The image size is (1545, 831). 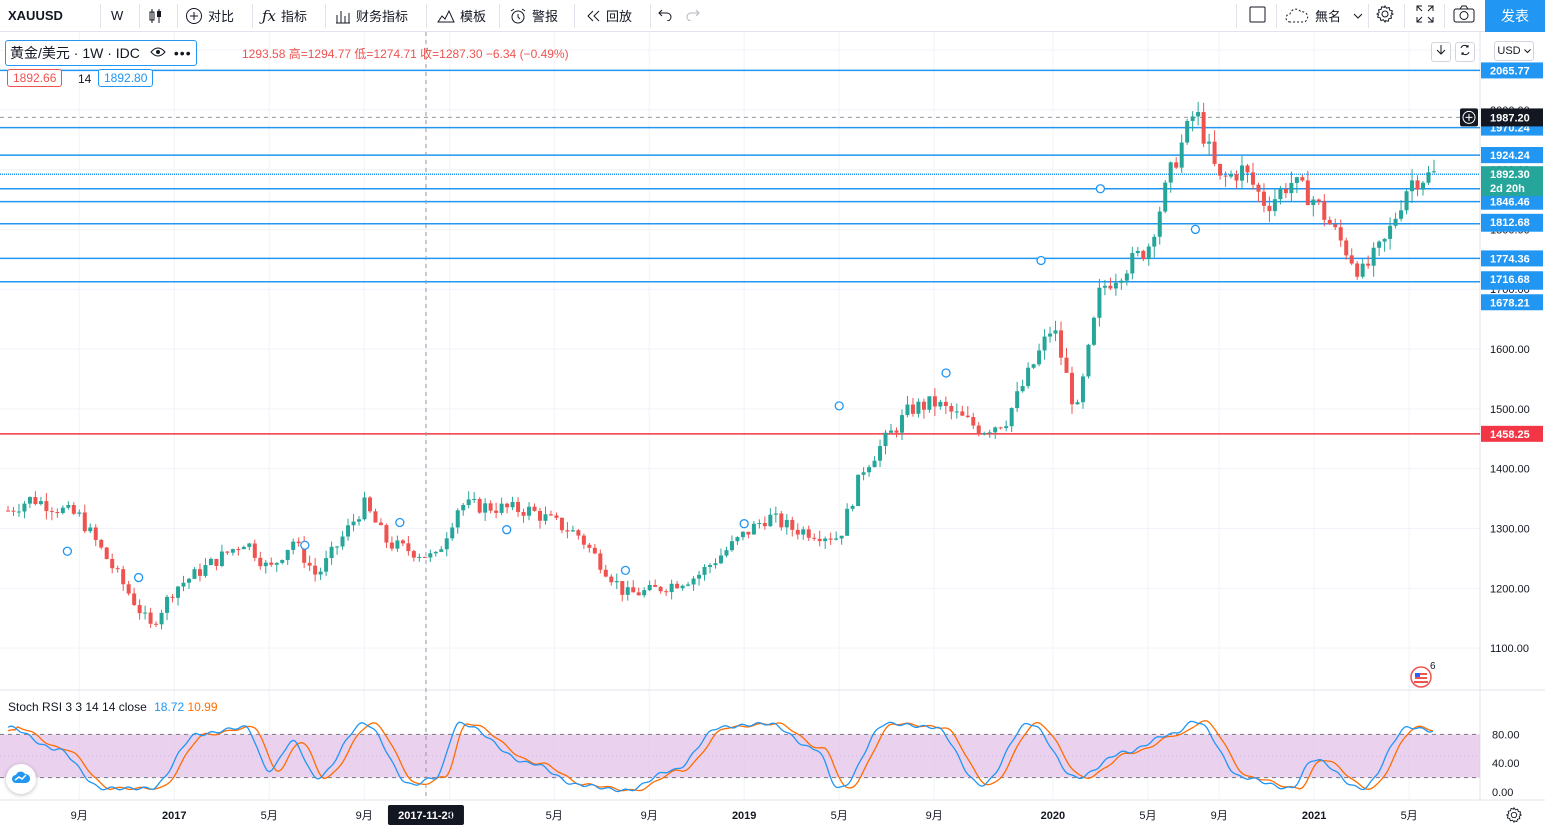 I want to click on flag-icon, so click(x=1421, y=679).